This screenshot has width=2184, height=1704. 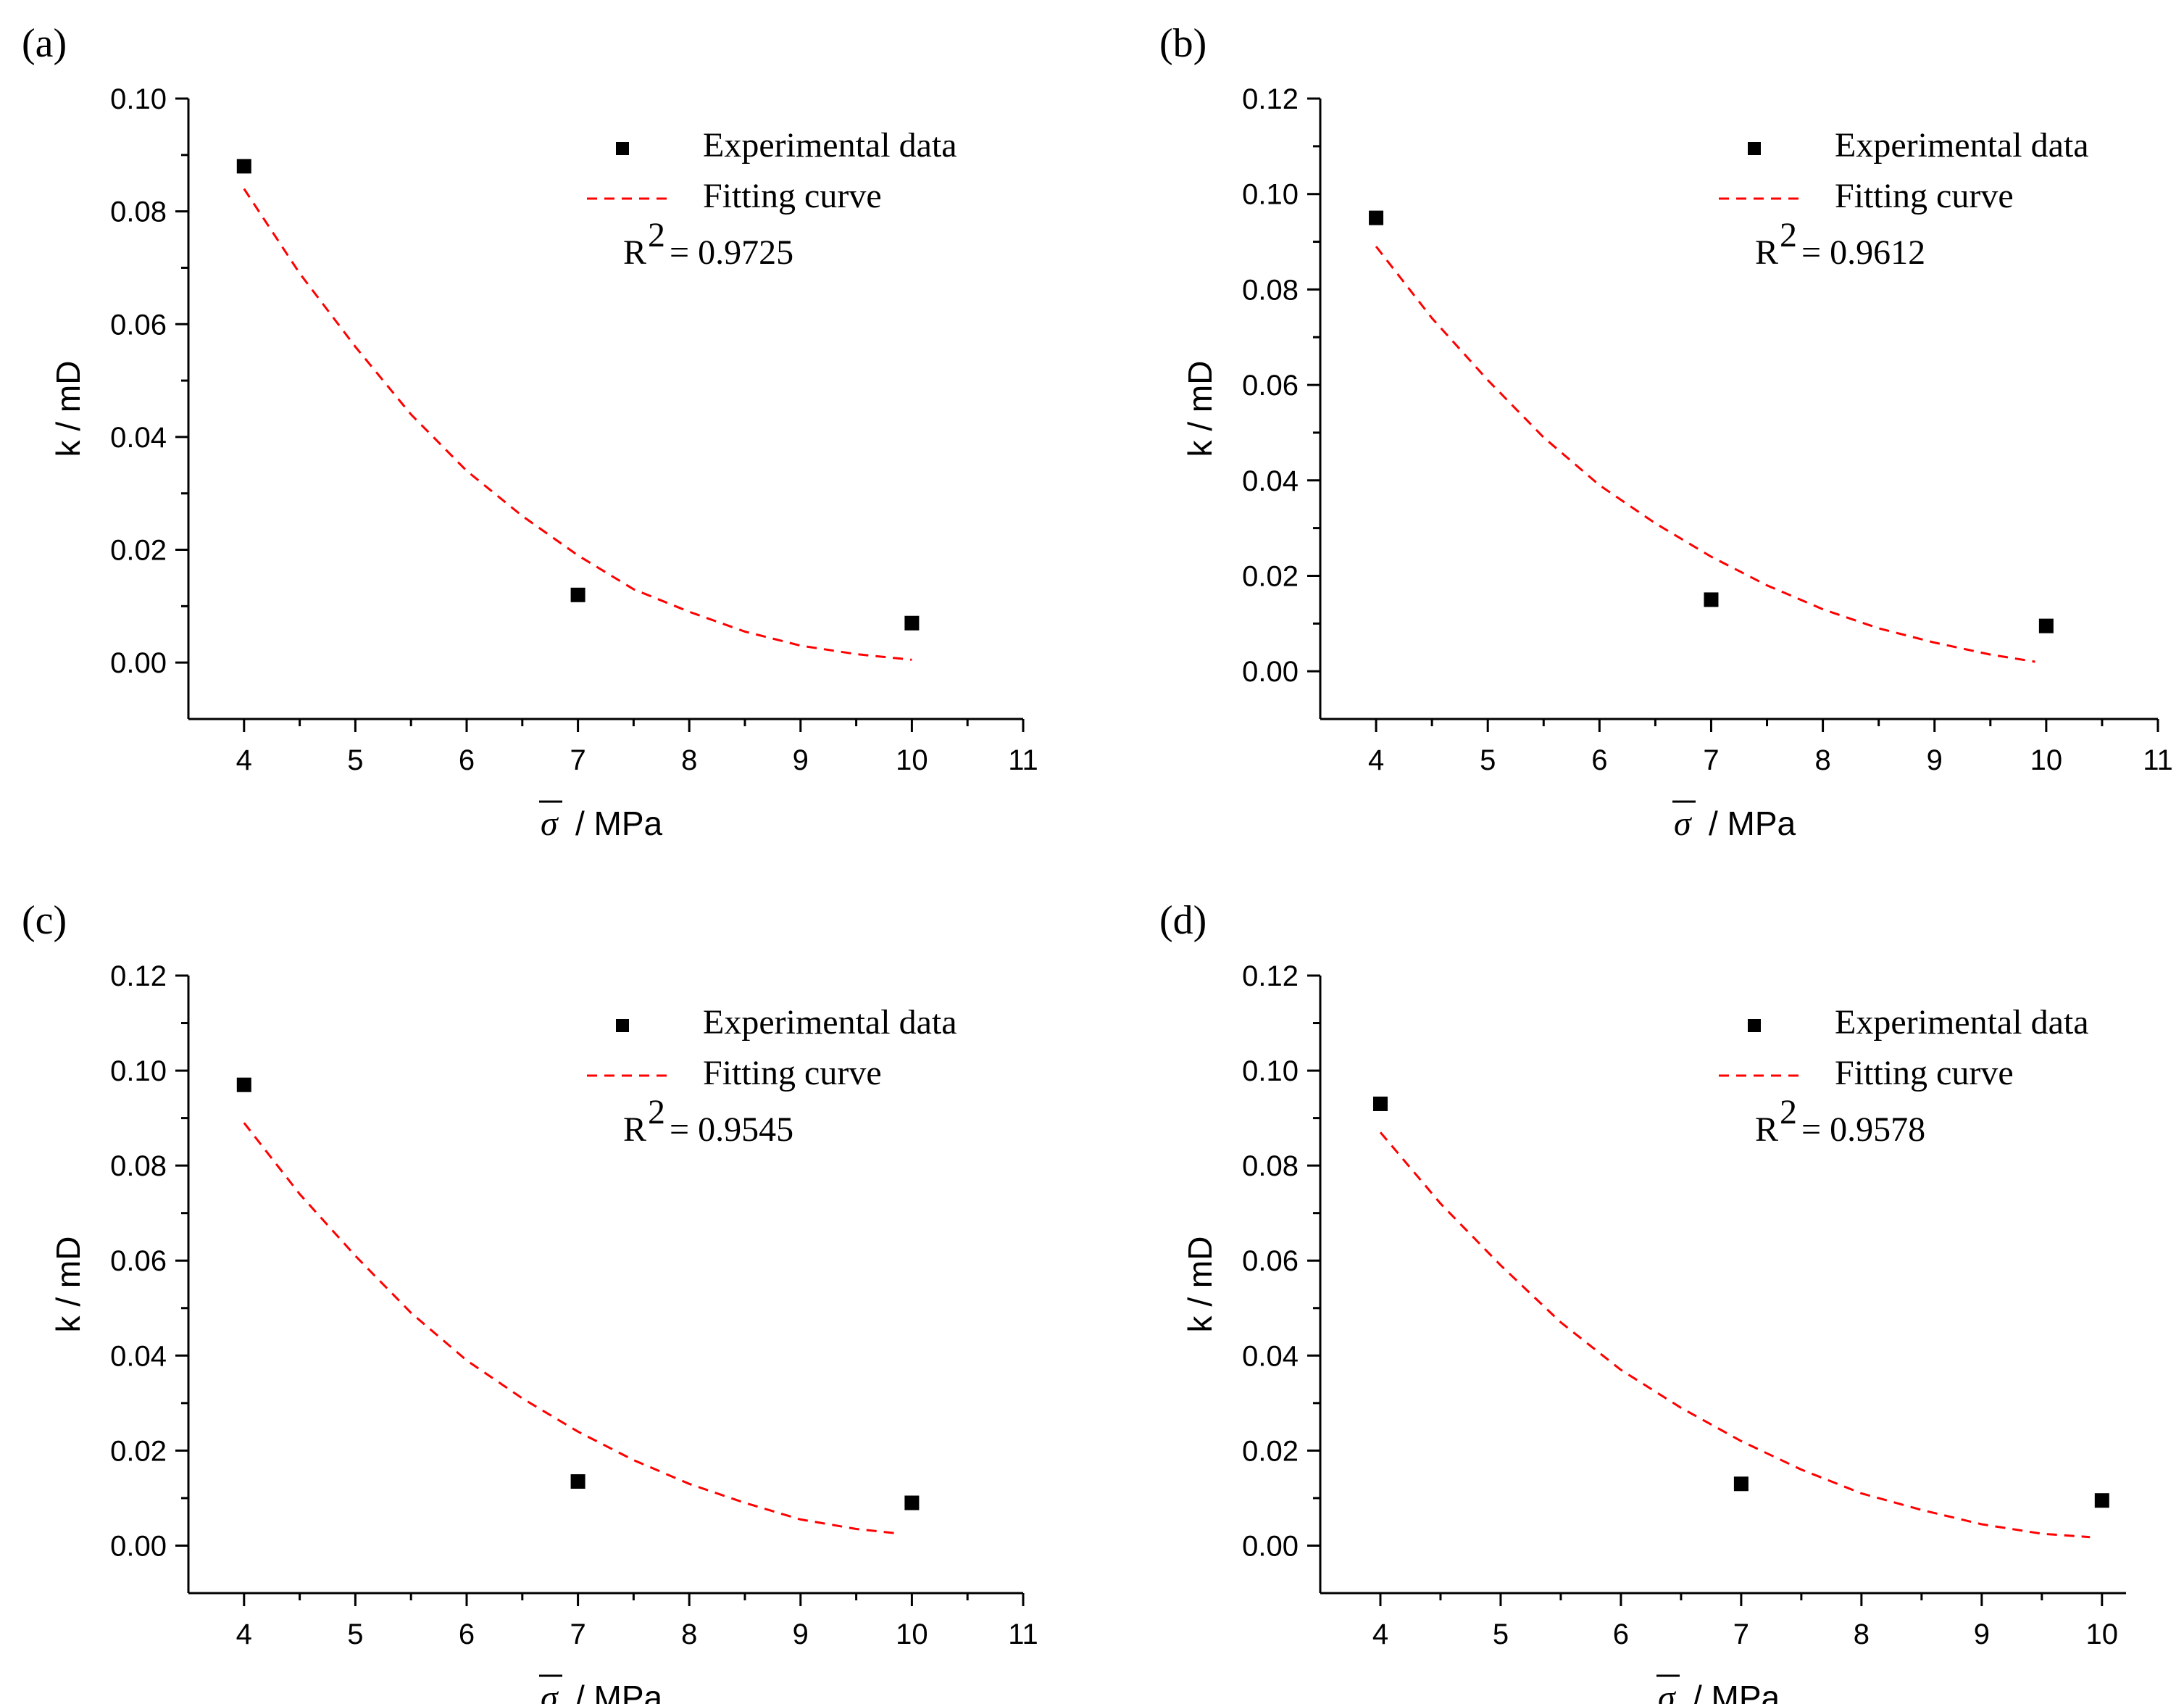 I want to click on panel-label: (b), so click(x=1182, y=43).